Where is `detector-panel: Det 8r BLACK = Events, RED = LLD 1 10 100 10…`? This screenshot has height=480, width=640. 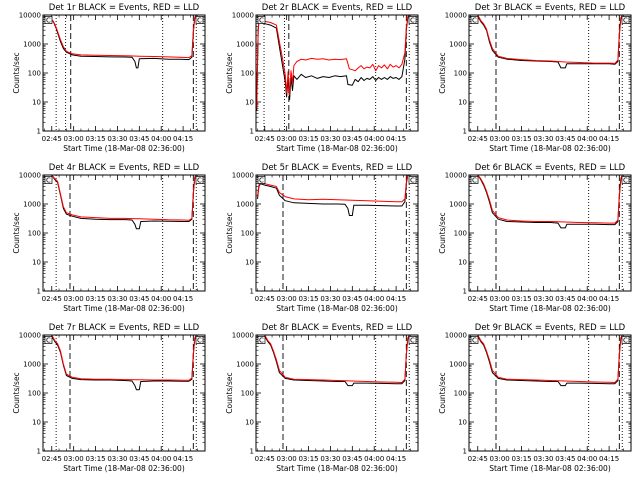
detector-panel: Det 8r BLACK = Events, RED = LLD 1 10 100 10… is located at coordinates (322, 398).